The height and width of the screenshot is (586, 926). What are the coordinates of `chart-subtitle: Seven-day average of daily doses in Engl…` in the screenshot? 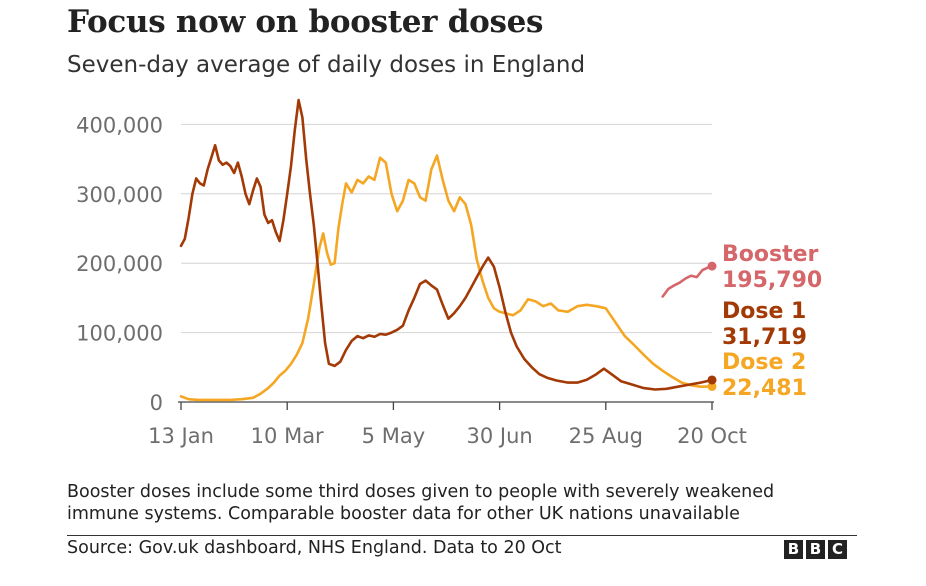 It's located at (326, 65).